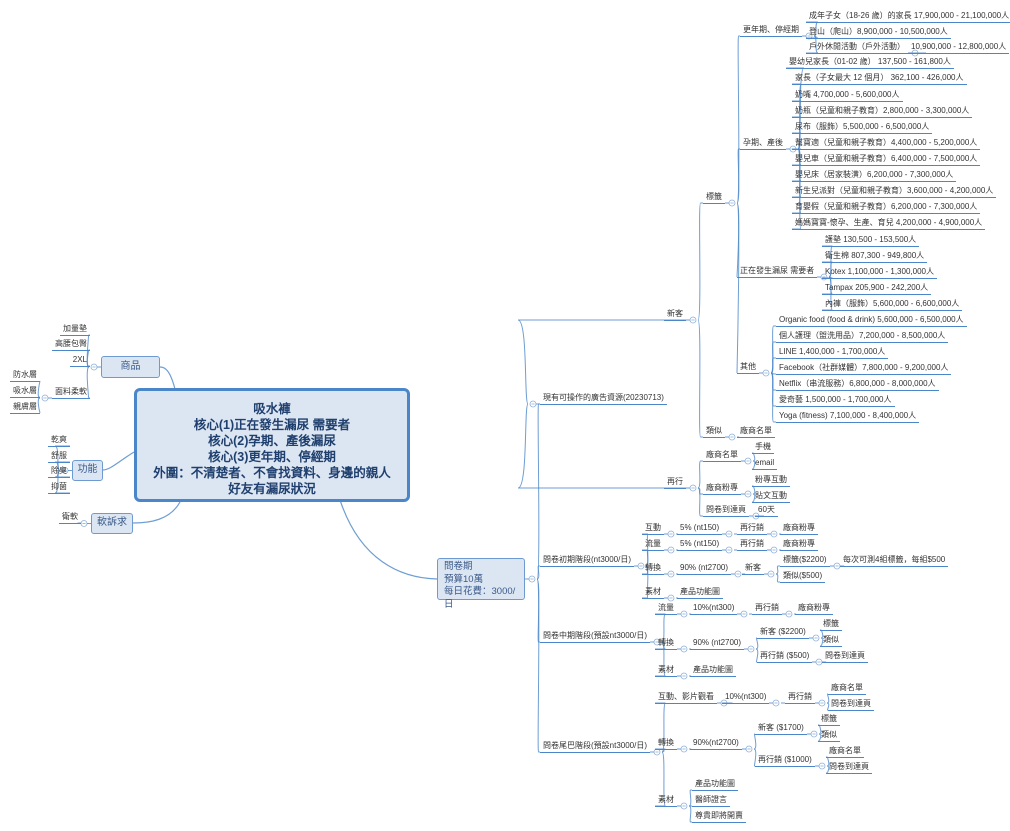 The width and height of the screenshot is (1010, 831). I want to click on topic-ads-new-tags-pregnancy-items-2: 奶嘴 4,700,000 - 5,600,000人, so click(847, 95).